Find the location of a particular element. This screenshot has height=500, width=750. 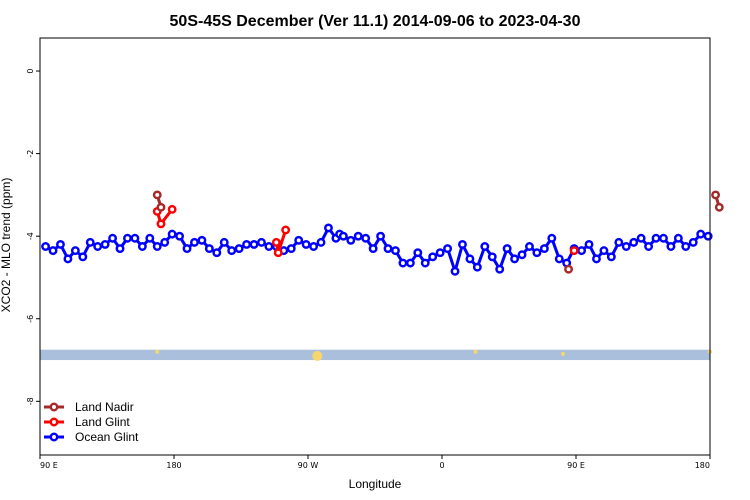

x-axis-label: Longitude is located at coordinates (375, 484).